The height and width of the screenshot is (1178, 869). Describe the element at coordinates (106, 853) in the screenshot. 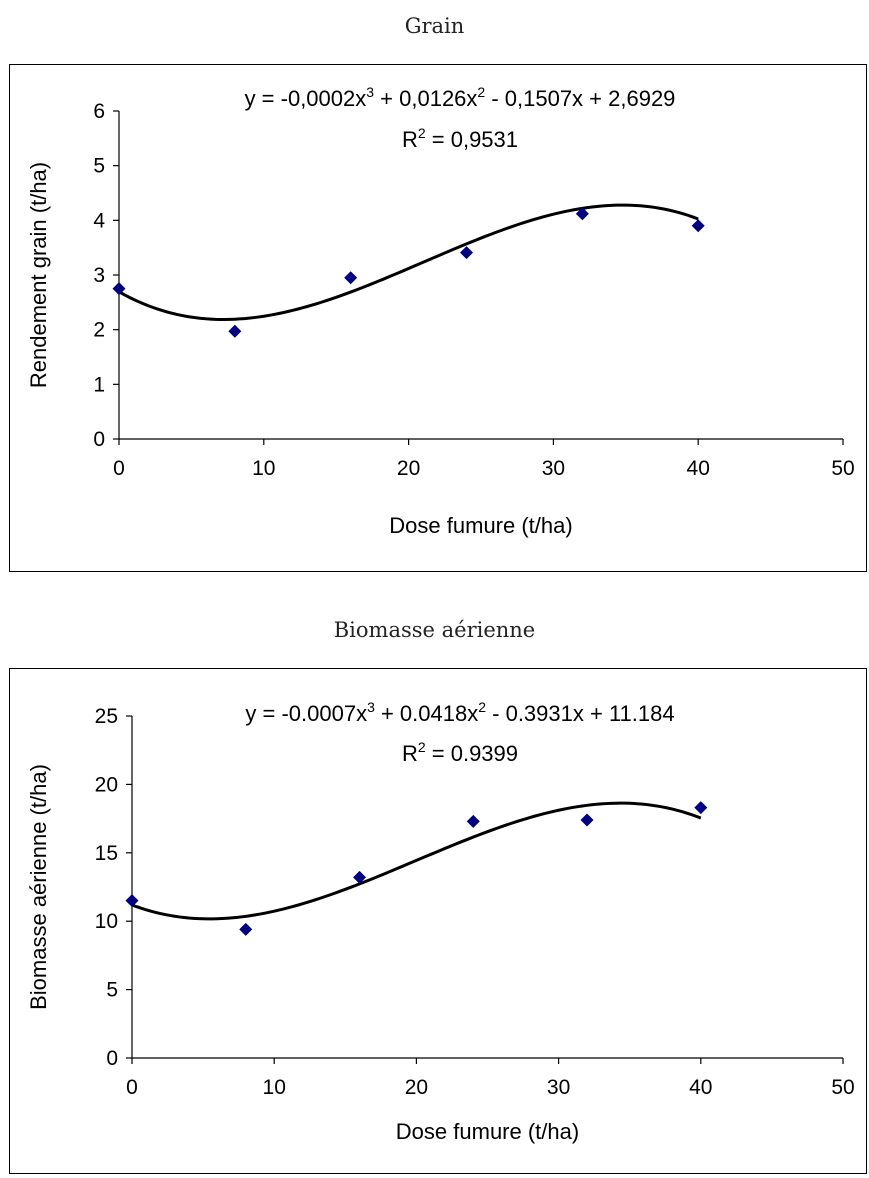

I see `y-tick-label: 15` at that location.